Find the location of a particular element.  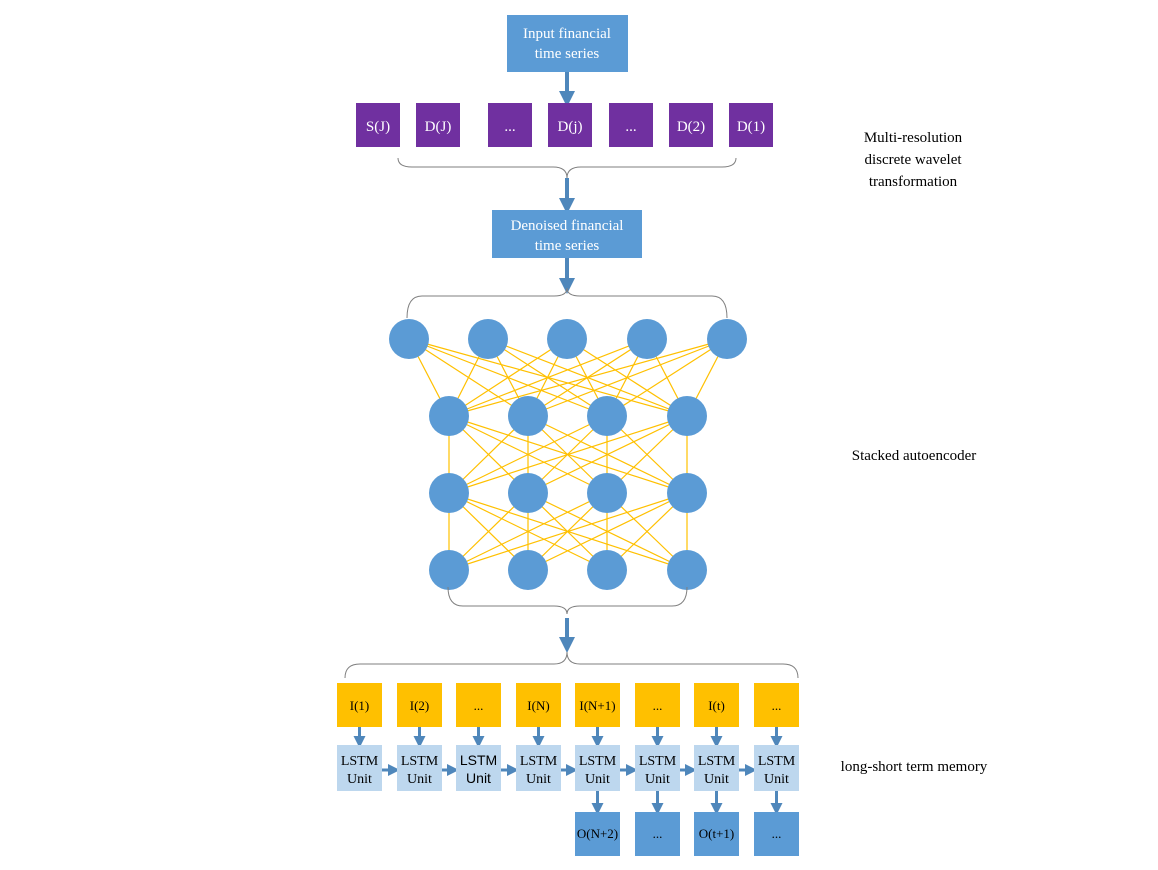

wavelet-component-box: D(j) is located at coordinates (570, 125).